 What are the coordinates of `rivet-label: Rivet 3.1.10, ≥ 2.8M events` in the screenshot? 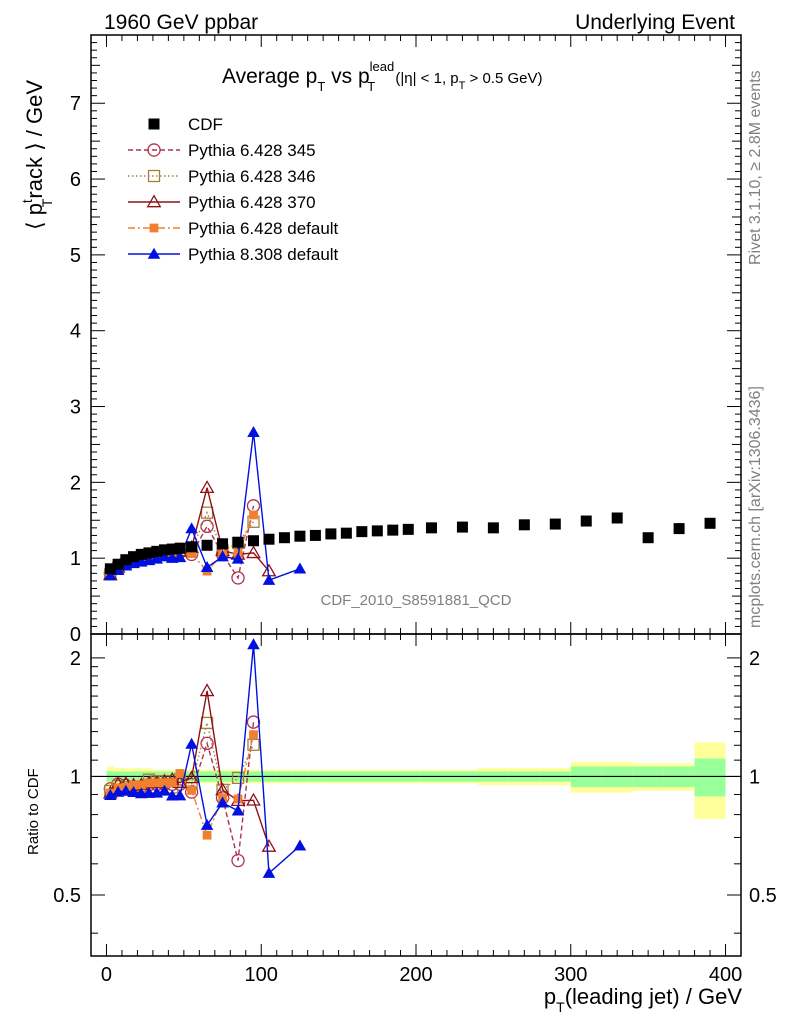 It's located at (755, 167).